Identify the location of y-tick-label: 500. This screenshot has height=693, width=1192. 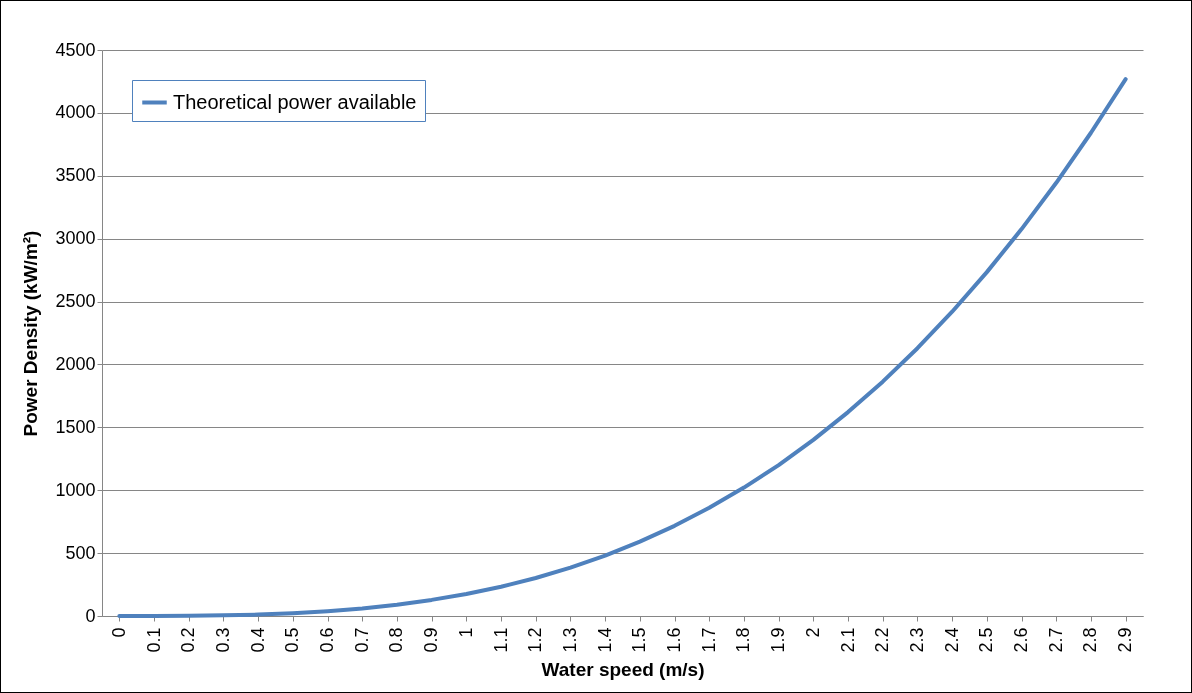
(80, 552).